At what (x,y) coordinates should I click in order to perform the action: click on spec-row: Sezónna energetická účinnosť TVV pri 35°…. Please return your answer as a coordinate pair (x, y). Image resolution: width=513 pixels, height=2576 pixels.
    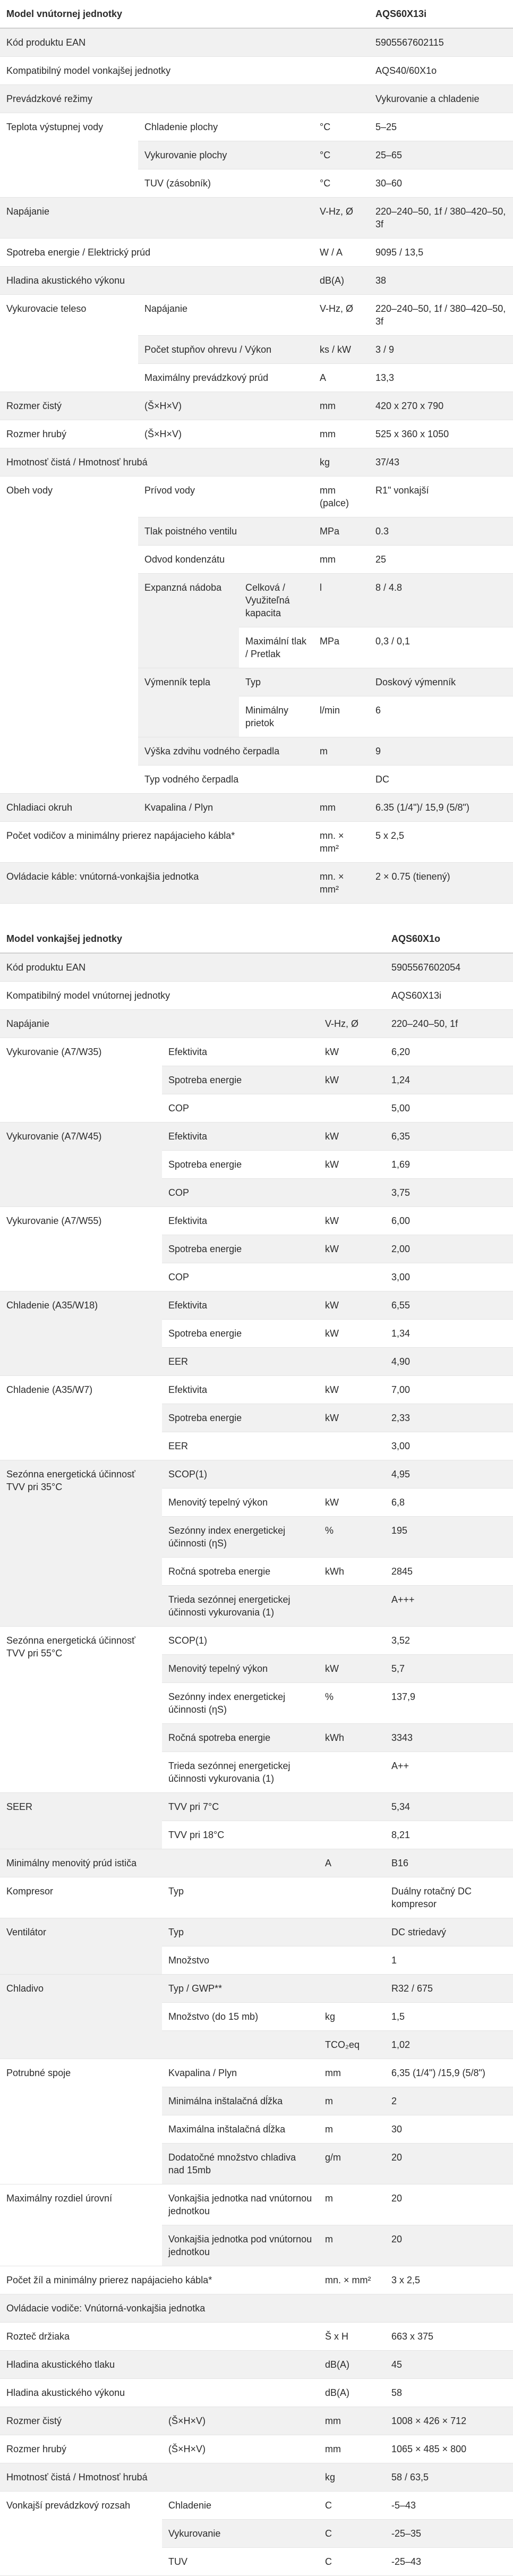
    Looking at the image, I should click on (256, 1543).